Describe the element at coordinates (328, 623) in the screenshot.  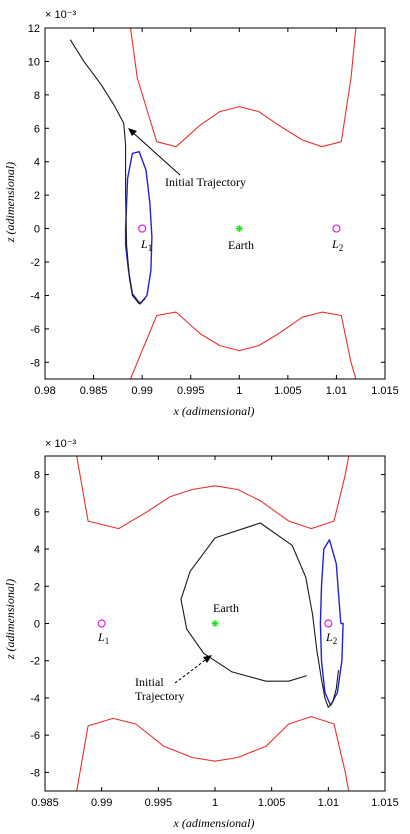
I see `bottom-l2-marker` at that location.